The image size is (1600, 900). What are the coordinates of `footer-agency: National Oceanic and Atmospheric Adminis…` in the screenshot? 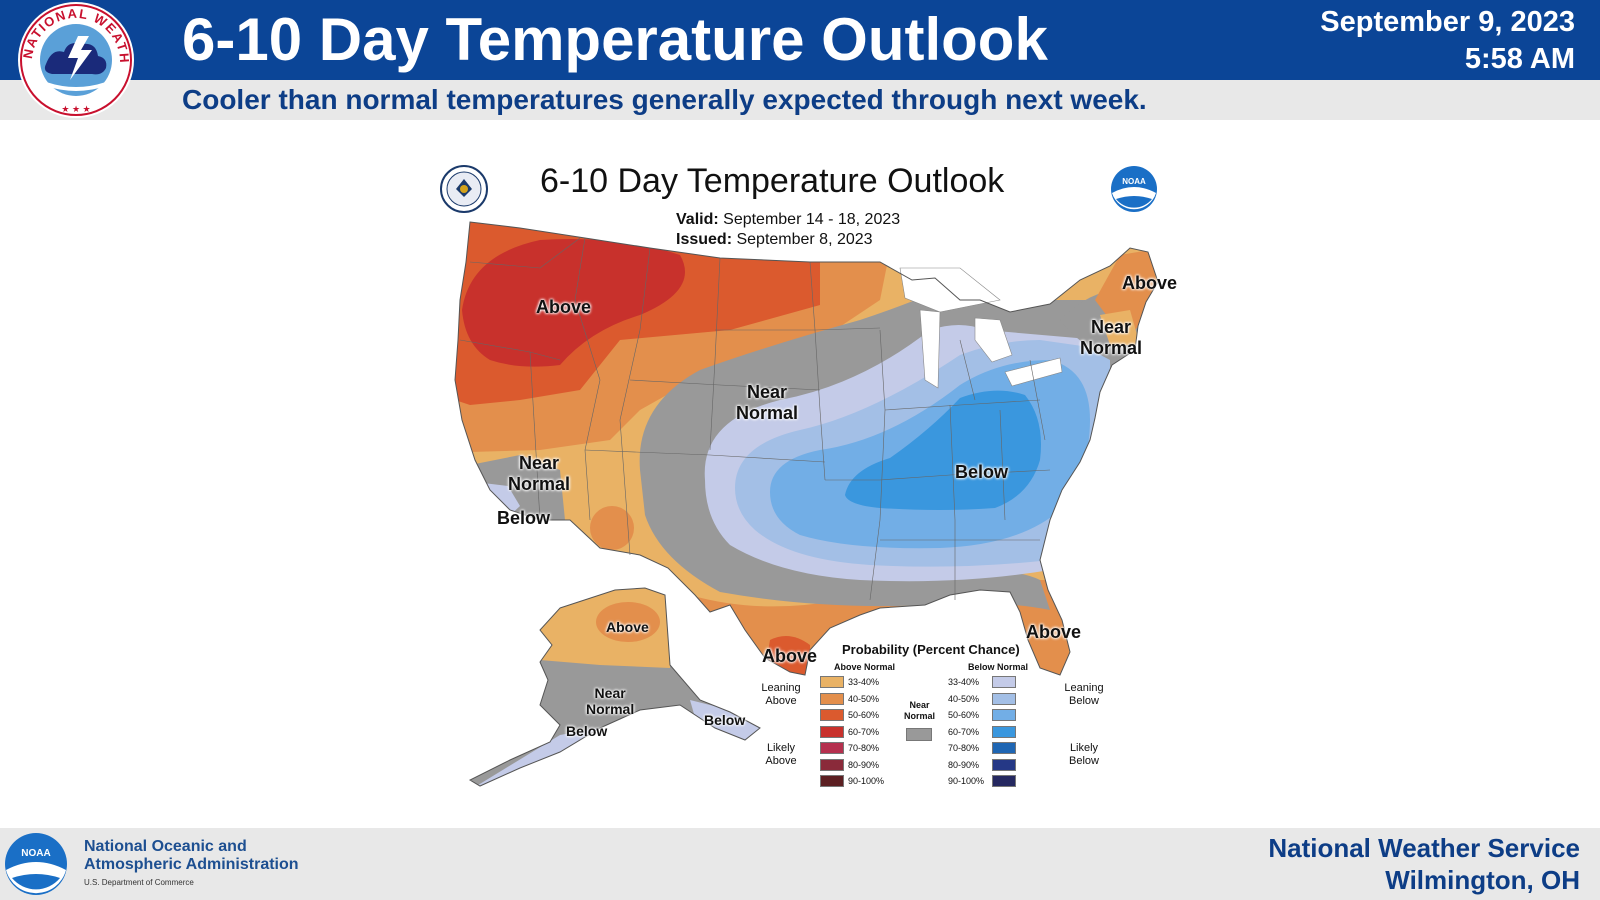 It's located at (191, 856).